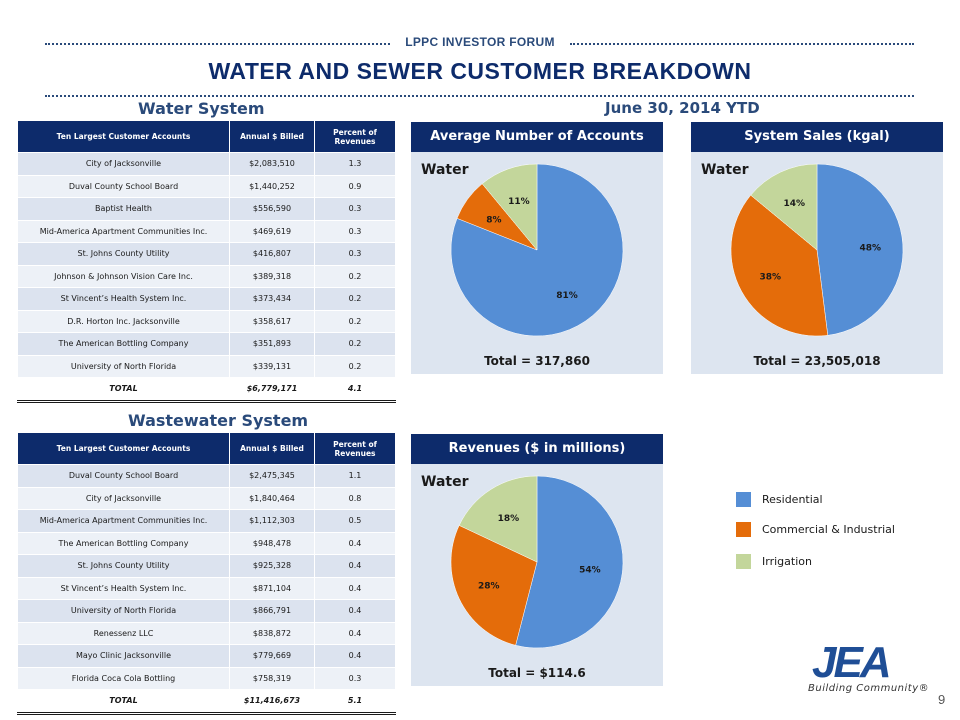 This screenshot has width=960, height=720. What do you see at coordinates (272, 321) in the screenshot?
I see `annual-billed: $358,617` at bounding box center [272, 321].